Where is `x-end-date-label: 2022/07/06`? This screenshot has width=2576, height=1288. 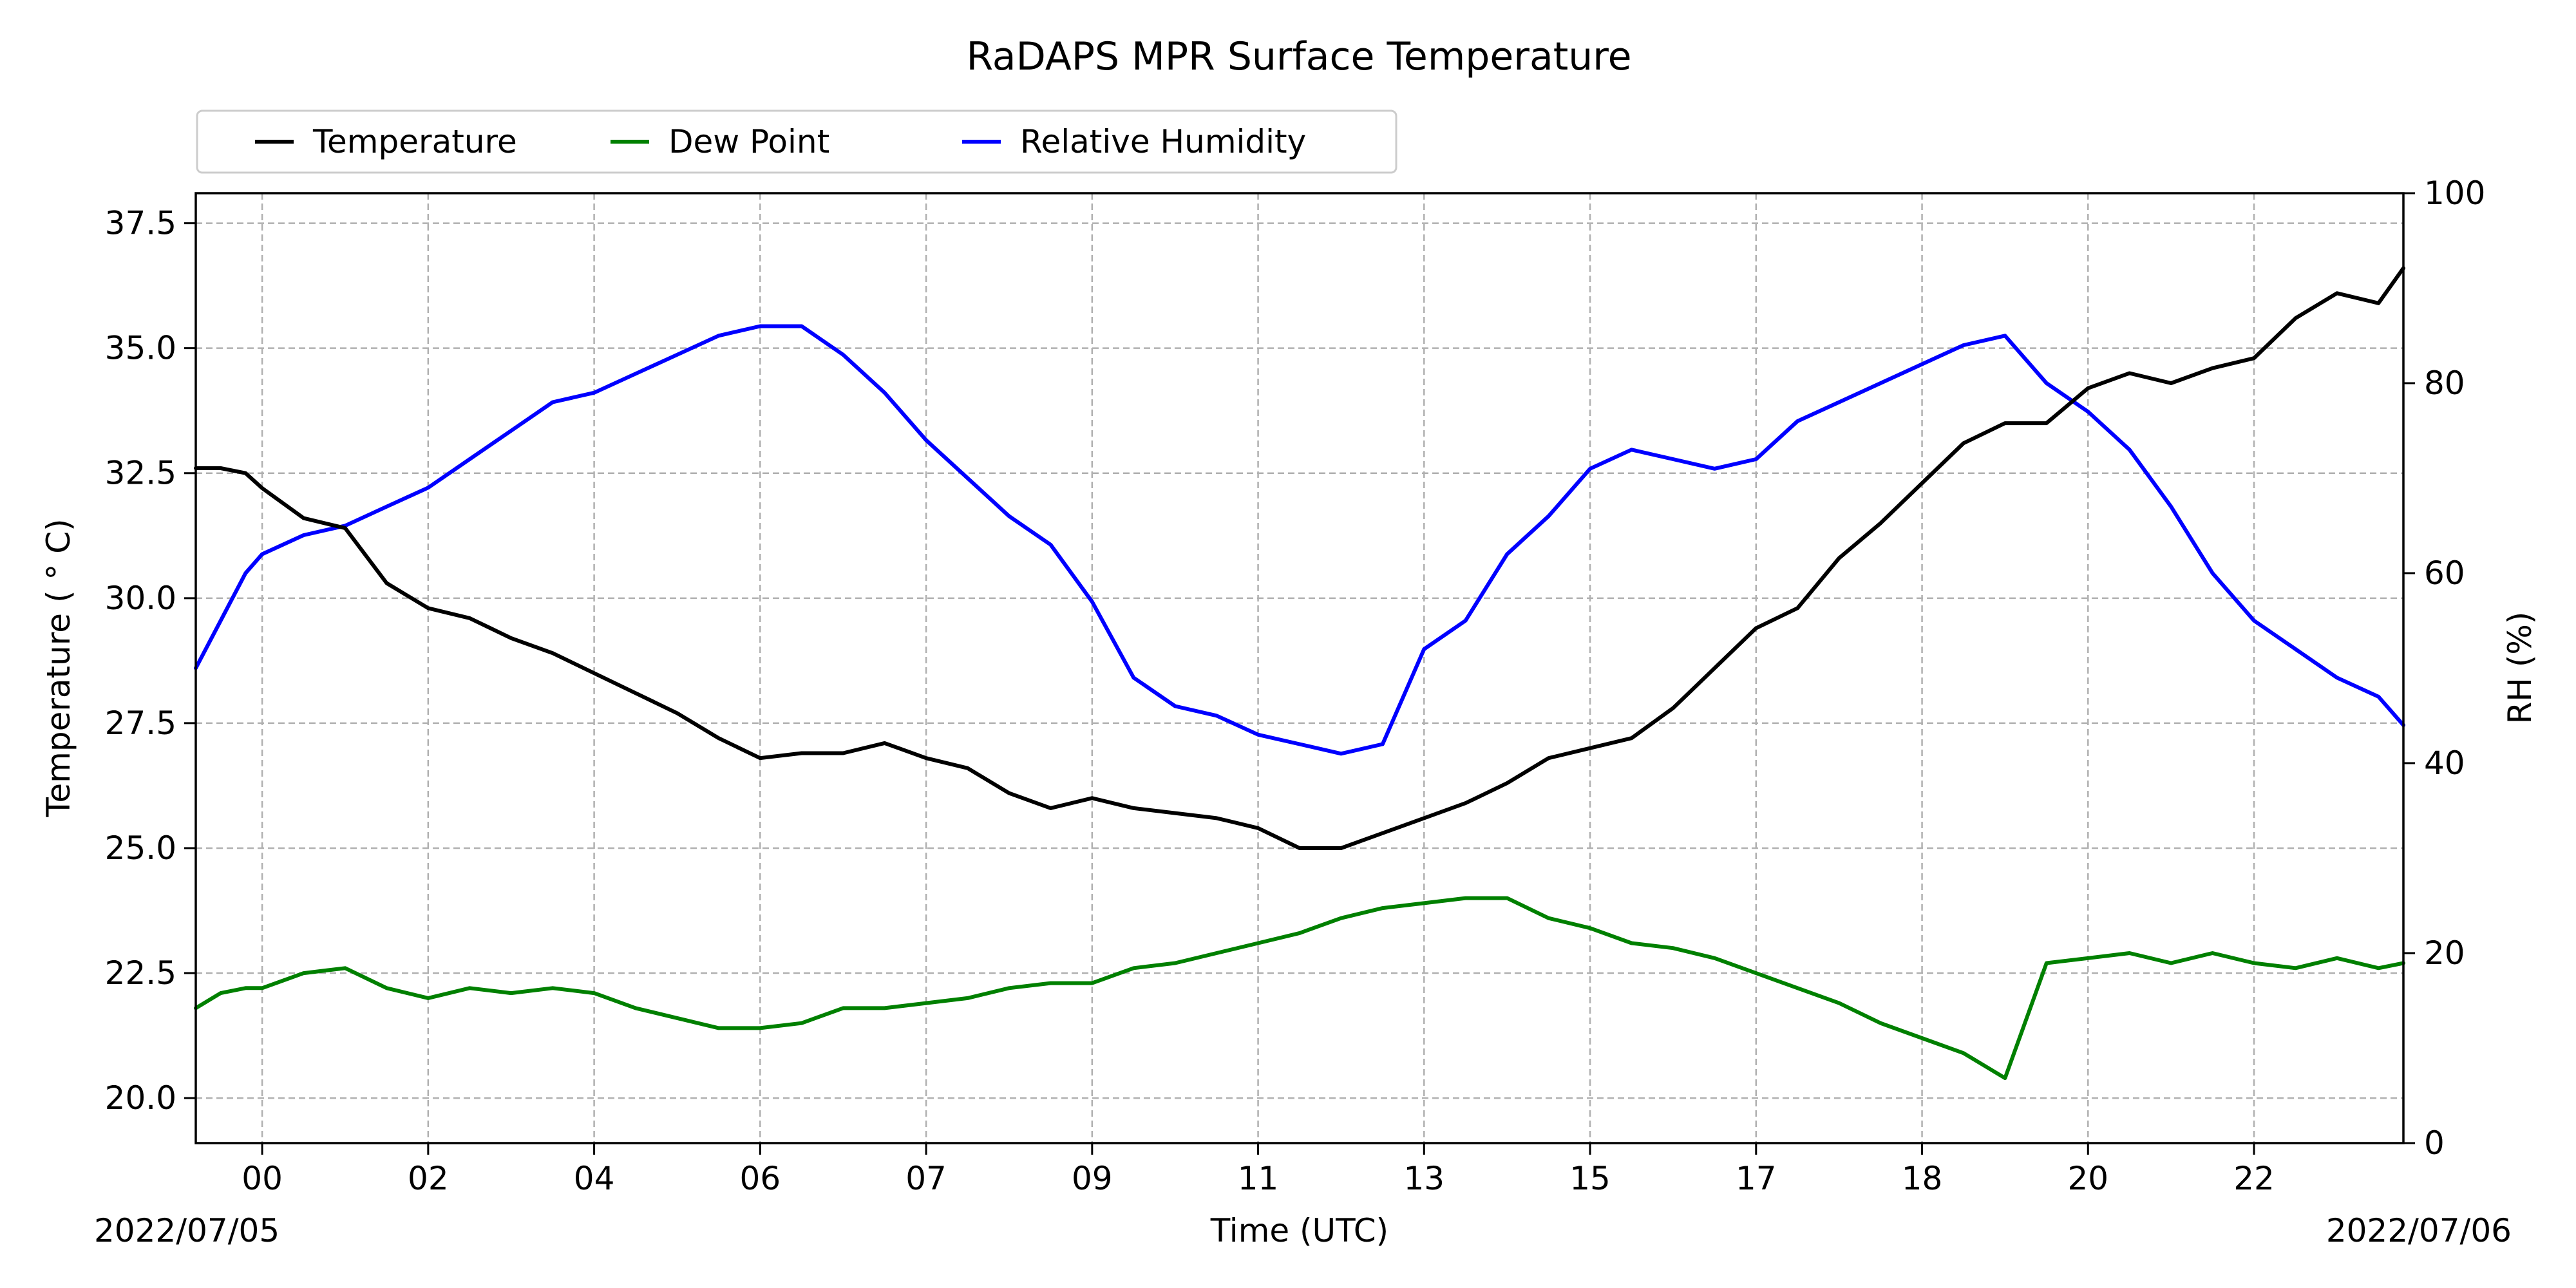
x-end-date-label: 2022/07/06 is located at coordinates (2419, 1230).